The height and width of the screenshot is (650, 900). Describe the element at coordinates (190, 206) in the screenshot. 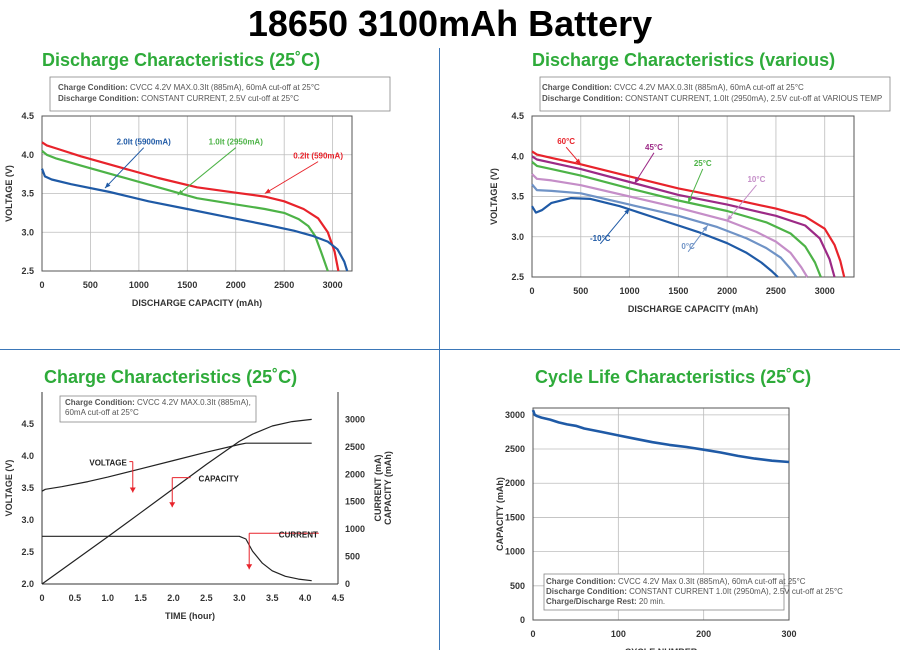

I see `series-0-2it-590ma-line` at that location.